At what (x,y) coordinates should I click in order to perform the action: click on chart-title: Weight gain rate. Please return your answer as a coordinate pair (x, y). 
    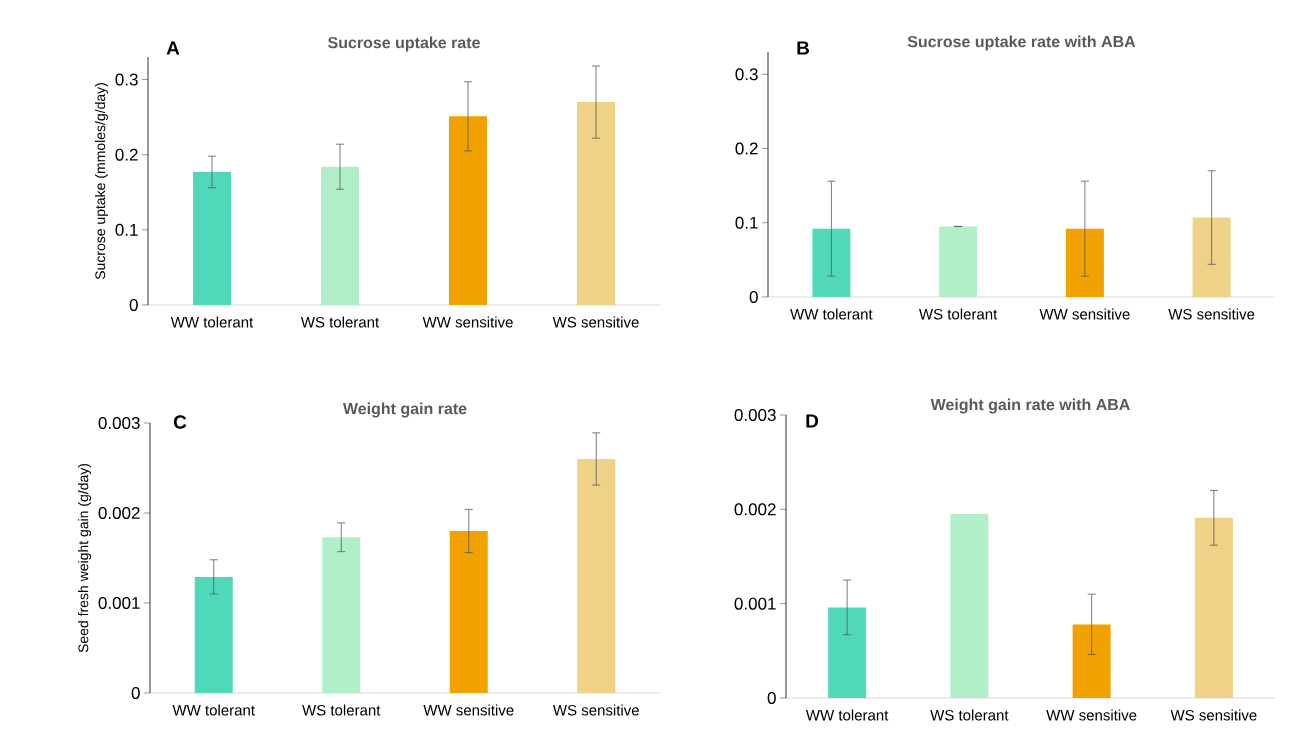
    Looking at the image, I should click on (404, 410).